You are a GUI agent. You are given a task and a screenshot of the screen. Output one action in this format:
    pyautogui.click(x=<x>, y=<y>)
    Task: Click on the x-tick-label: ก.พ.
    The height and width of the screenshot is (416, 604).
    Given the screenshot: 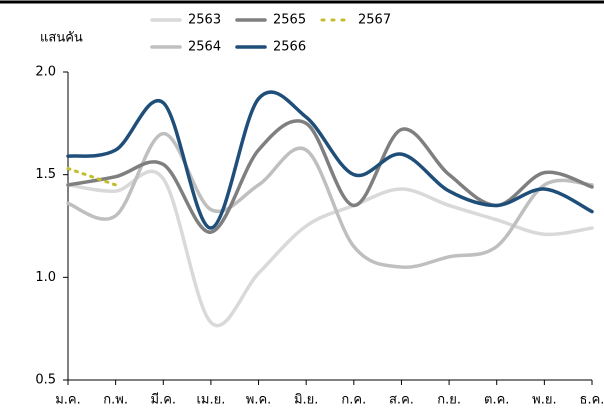 What is the action you would take?
    pyautogui.click(x=115, y=400)
    